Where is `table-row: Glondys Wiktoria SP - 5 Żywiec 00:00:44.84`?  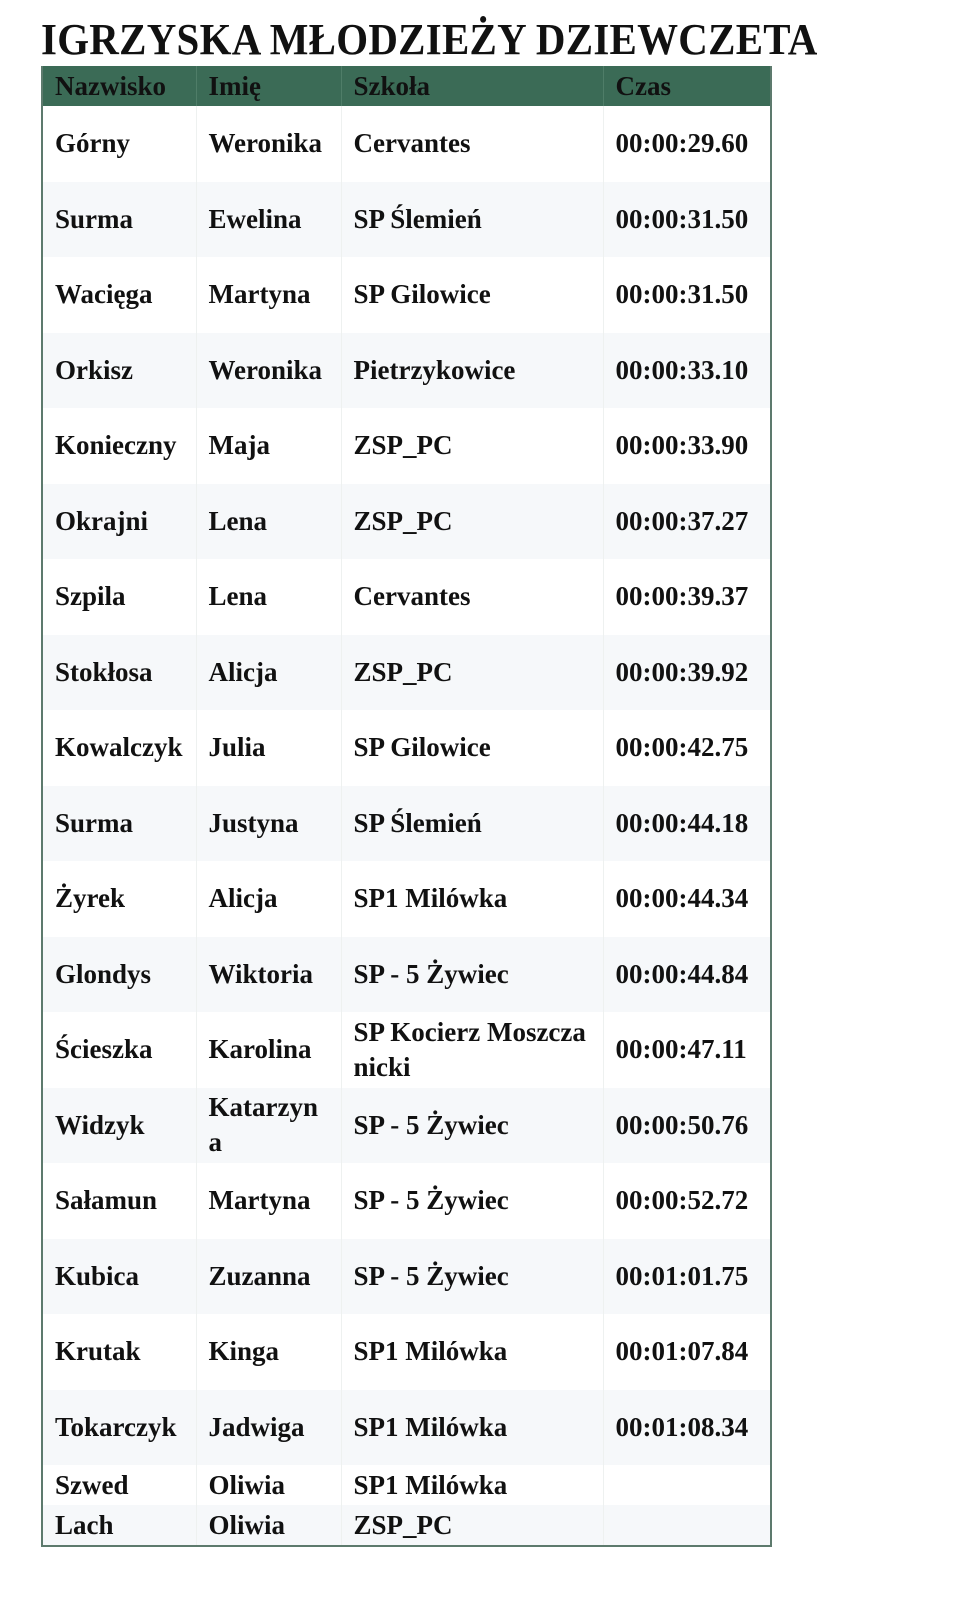 table-row: Glondys Wiktoria SP - 5 Żywiec 00:00:44.84 is located at coordinates (407, 974).